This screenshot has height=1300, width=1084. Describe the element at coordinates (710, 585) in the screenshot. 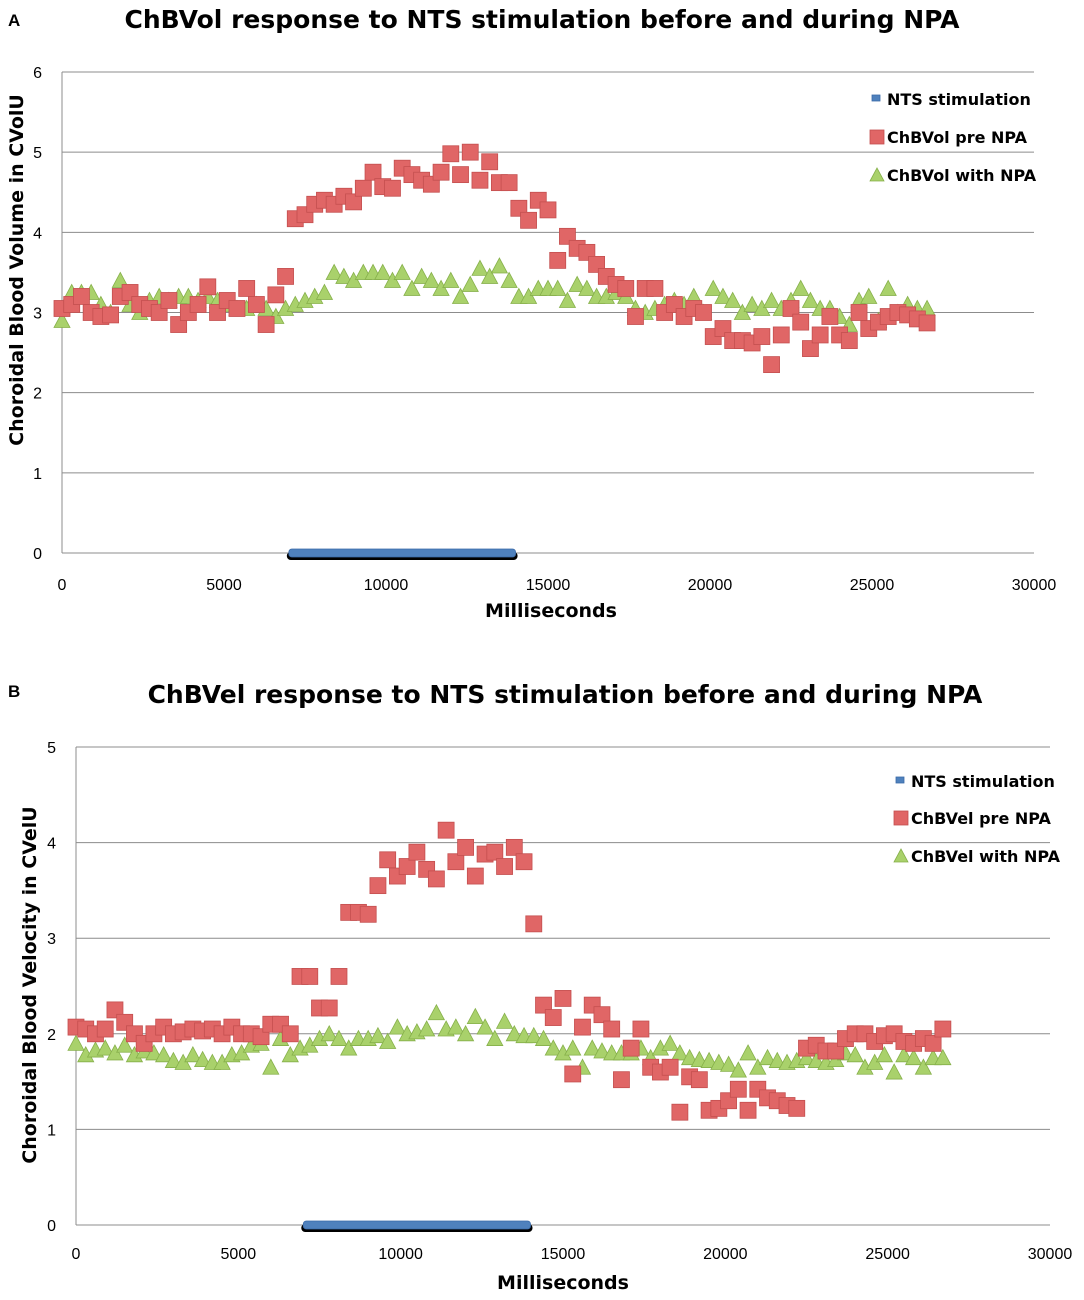

I see `x-tick-label-a-20000: 20000` at that location.